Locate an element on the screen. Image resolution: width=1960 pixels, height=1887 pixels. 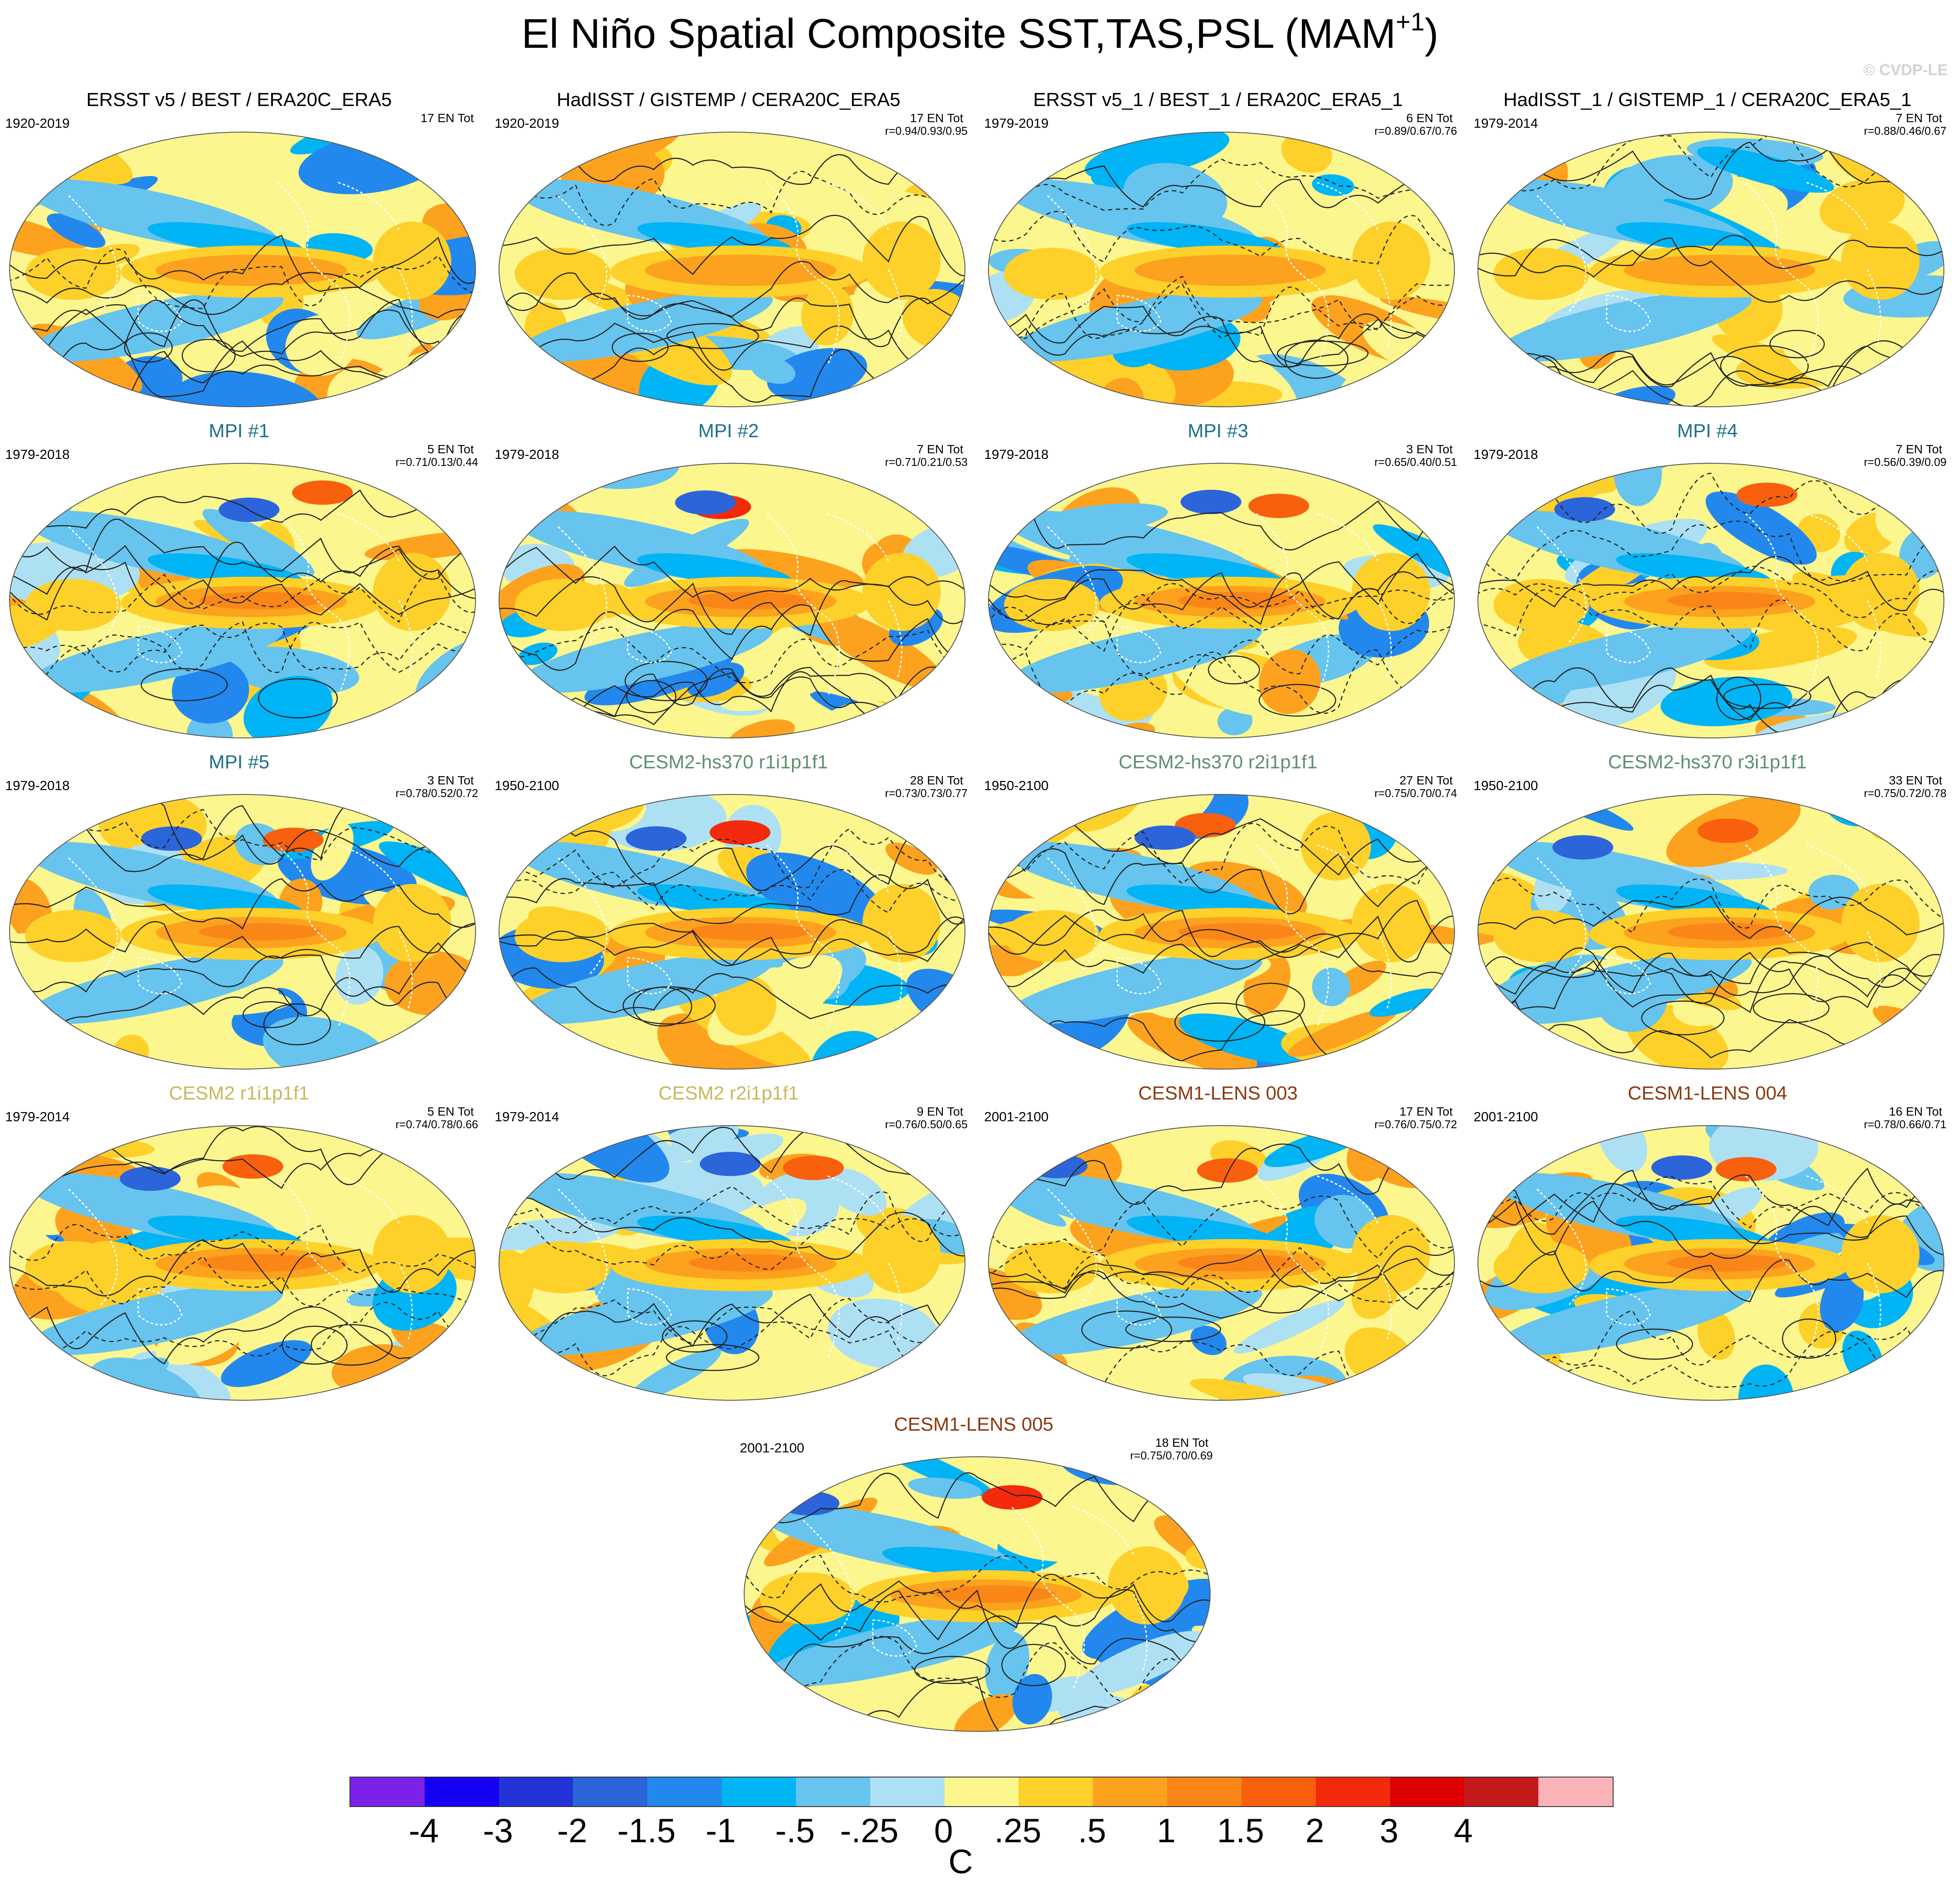
panel-event-count: 28 EN Tot is located at coordinates (936, 781).